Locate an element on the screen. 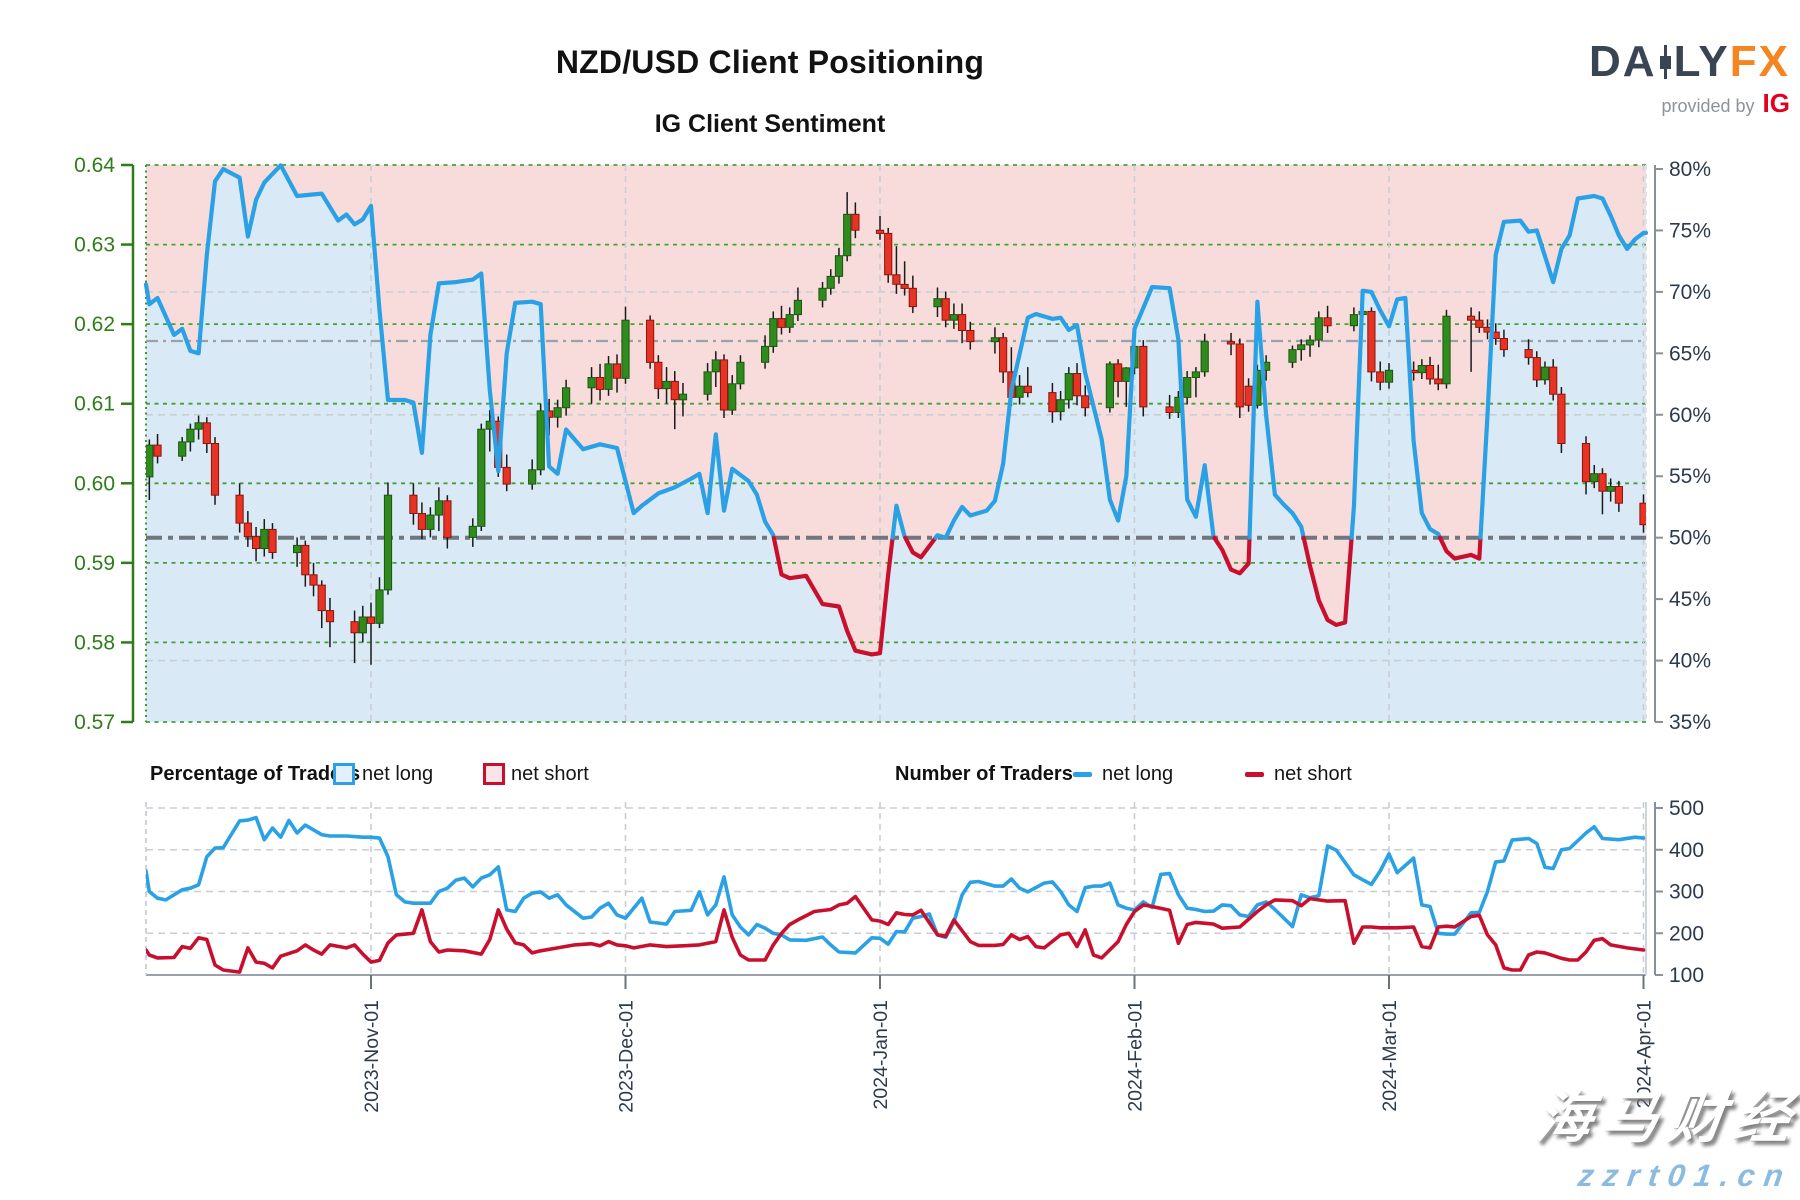 This screenshot has height=1200, width=1800. svg-text: 0.64 is located at coordinates (94, 165).